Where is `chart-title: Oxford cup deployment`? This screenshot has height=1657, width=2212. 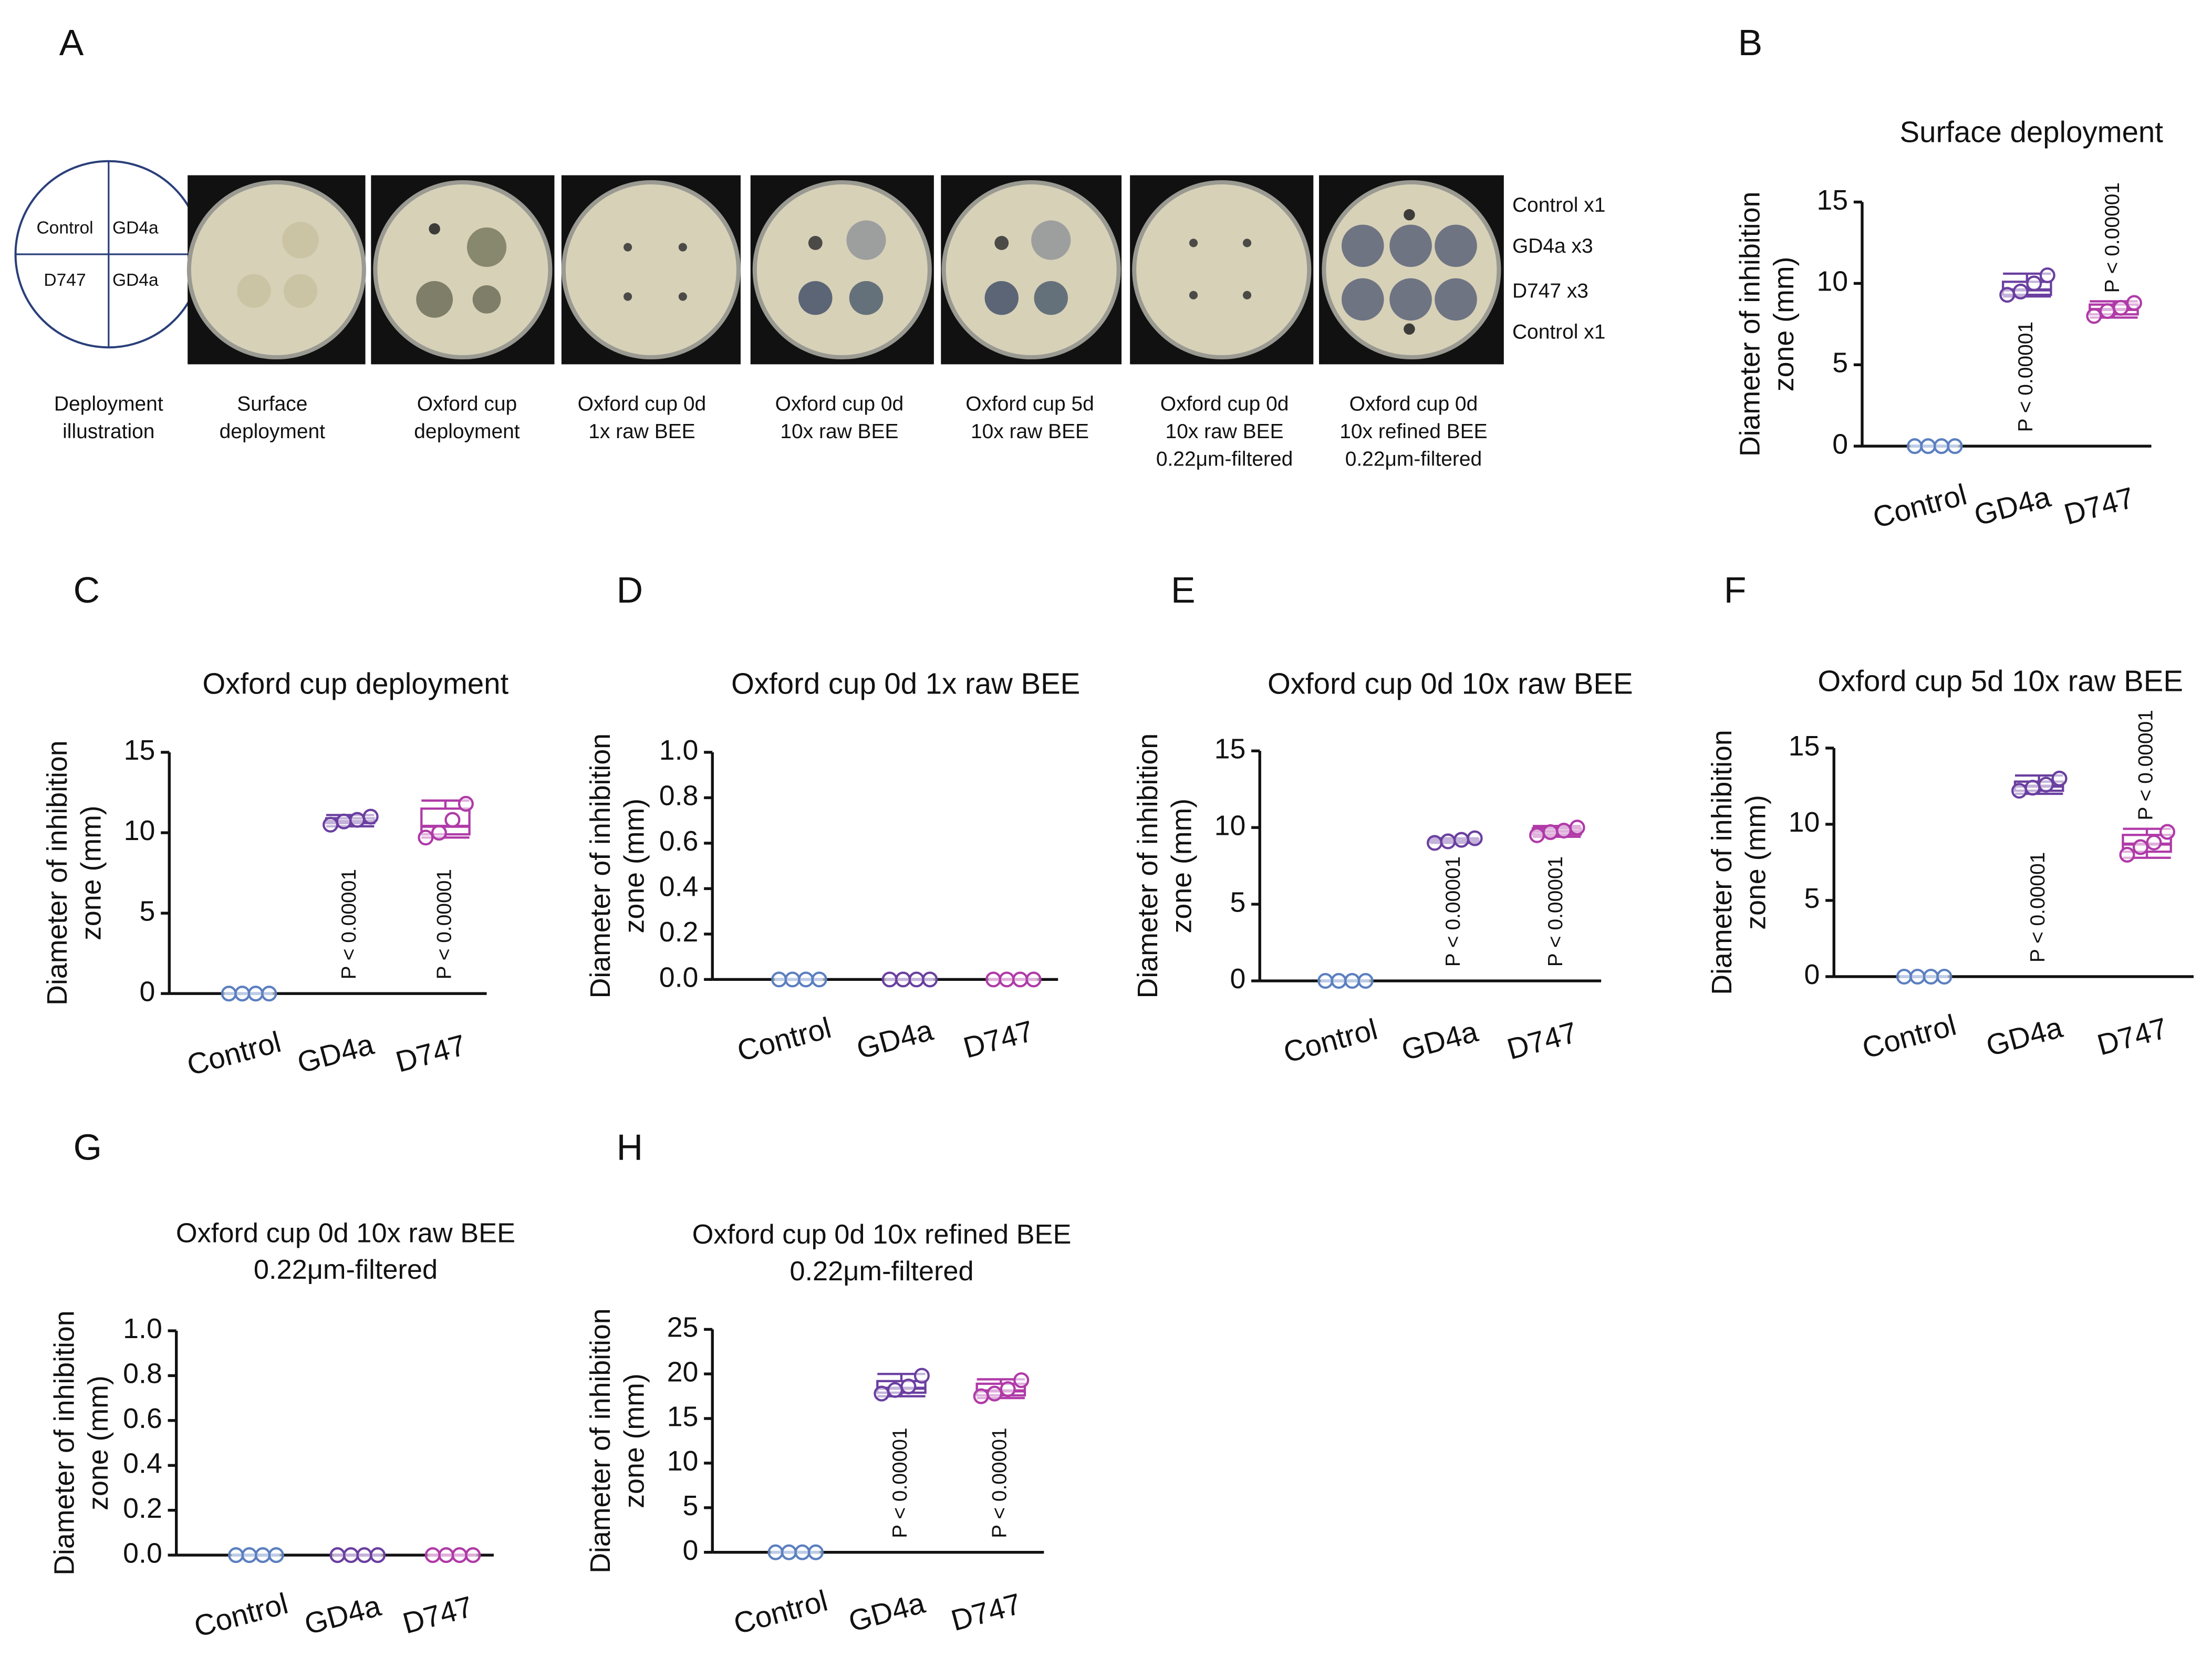 chart-title: Oxford cup deployment is located at coordinates (355, 683).